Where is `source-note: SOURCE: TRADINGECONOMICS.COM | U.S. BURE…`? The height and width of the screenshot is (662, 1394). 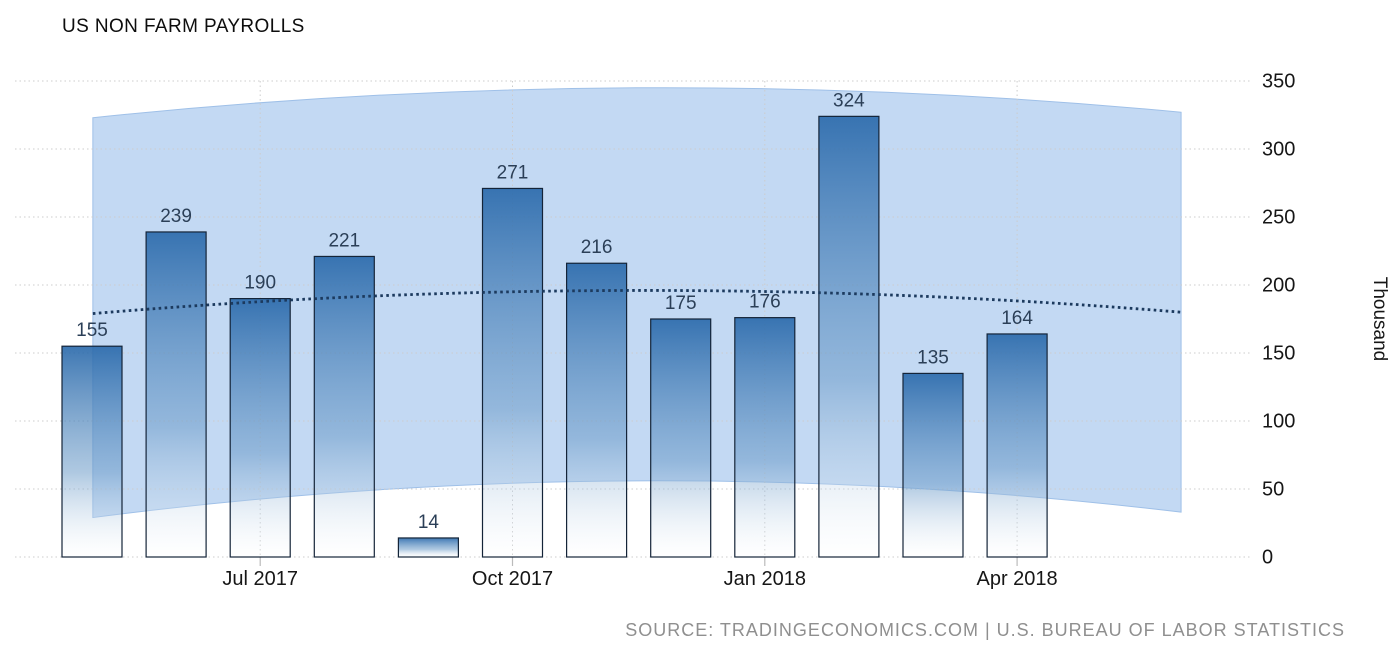 source-note: SOURCE: TRADINGECONOMICS.COM | U.S. BURE… is located at coordinates (985, 630).